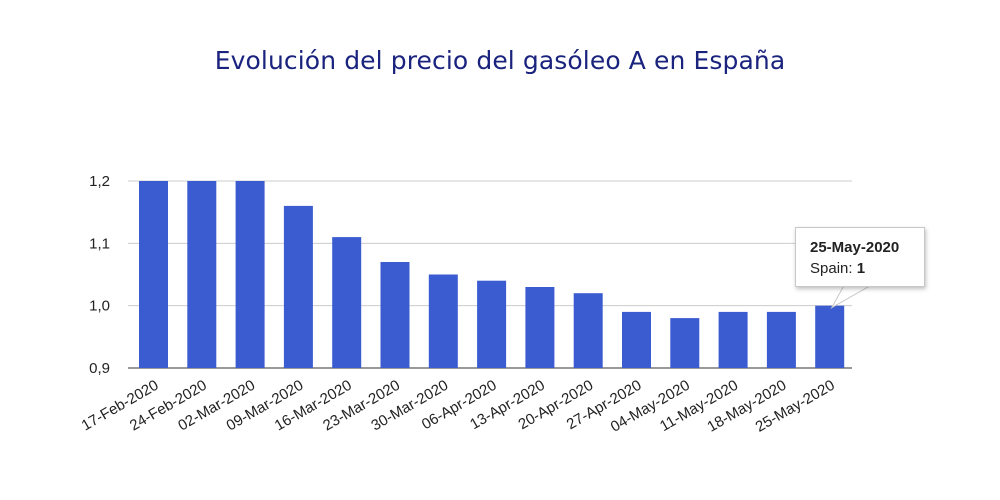 This screenshot has width=1000, height=500. Describe the element at coordinates (99, 243) in the screenshot. I see `y-tick-label: 1,1` at that location.